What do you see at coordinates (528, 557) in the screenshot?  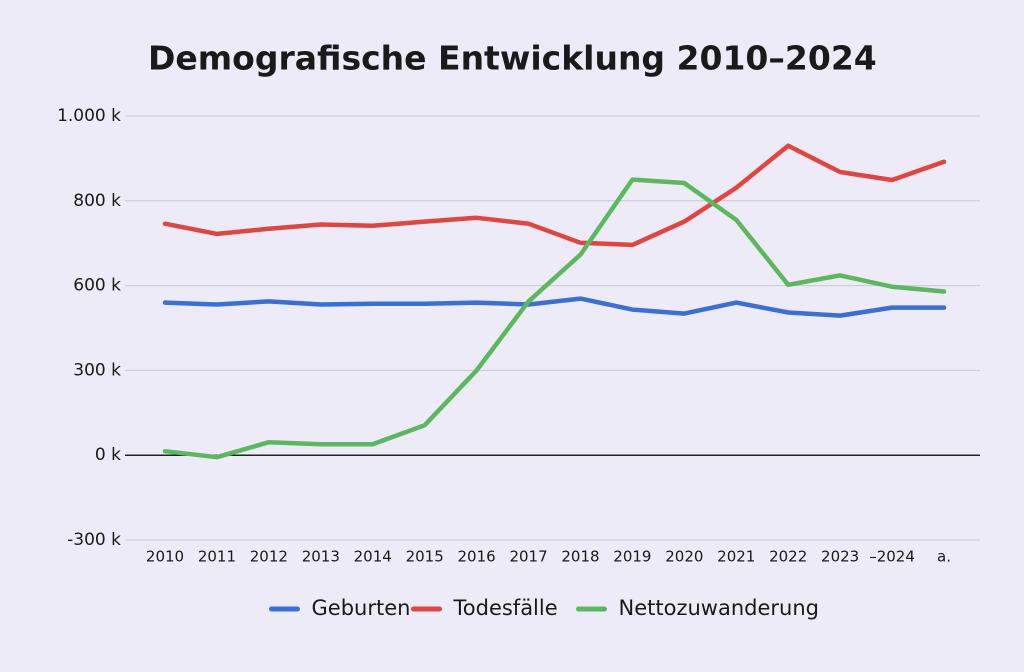 I see `x-tick-label: 2017` at bounding box center [528, 557].